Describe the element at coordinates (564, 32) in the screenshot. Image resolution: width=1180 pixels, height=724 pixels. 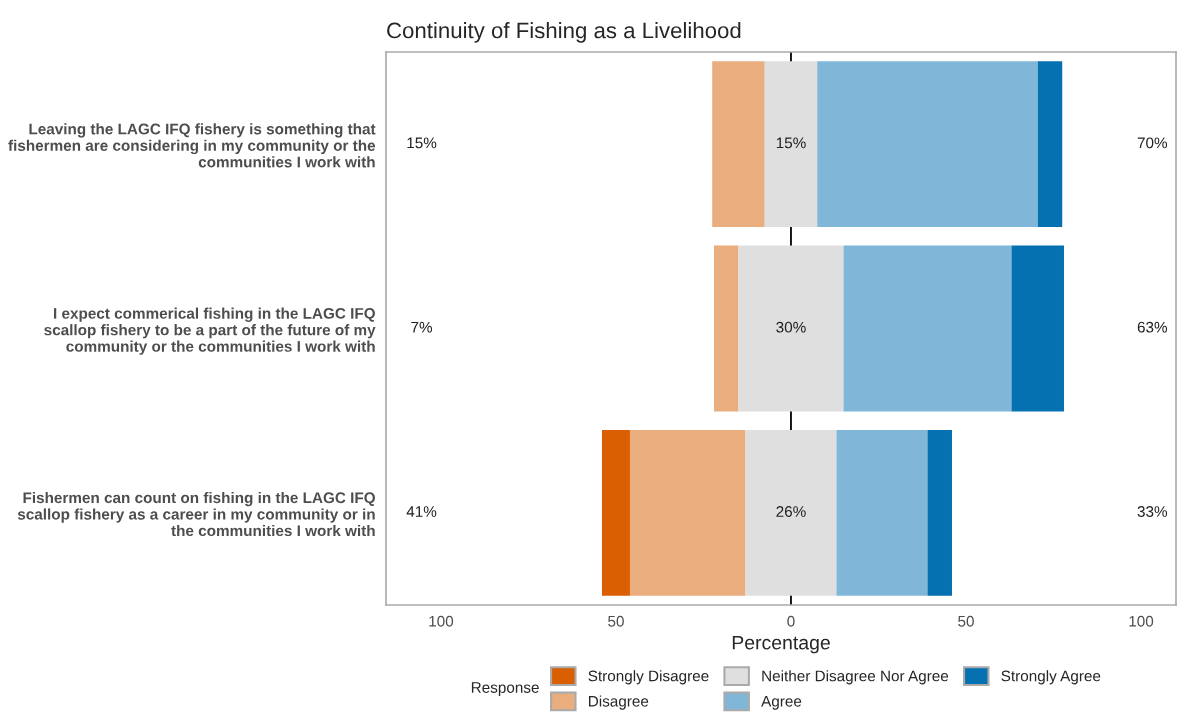
I see `chart-title: Continuity of Fishing as a Livelihood` at that location.